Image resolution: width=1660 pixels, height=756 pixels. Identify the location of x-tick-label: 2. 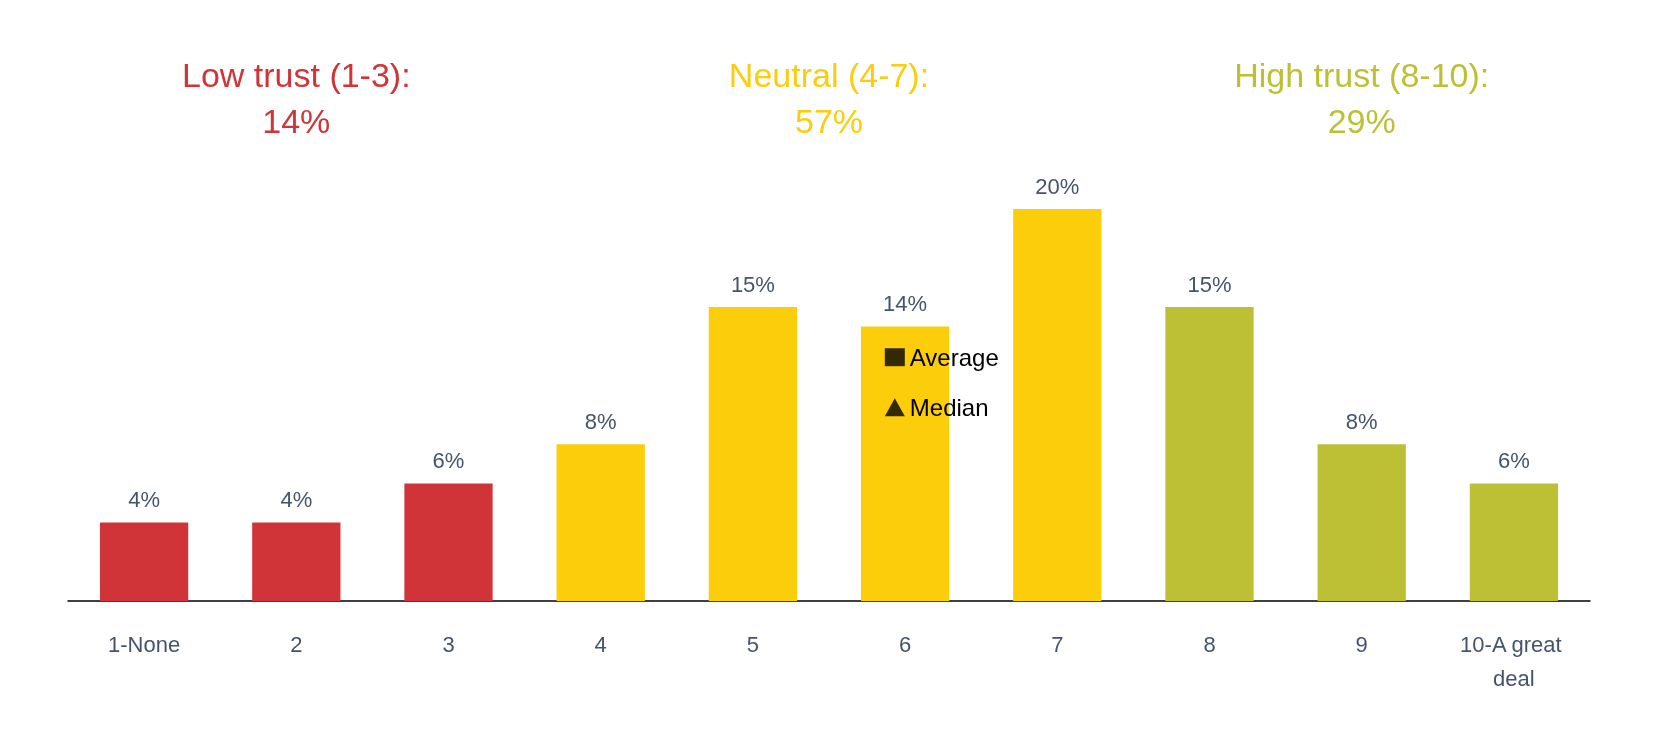
(296, 644).